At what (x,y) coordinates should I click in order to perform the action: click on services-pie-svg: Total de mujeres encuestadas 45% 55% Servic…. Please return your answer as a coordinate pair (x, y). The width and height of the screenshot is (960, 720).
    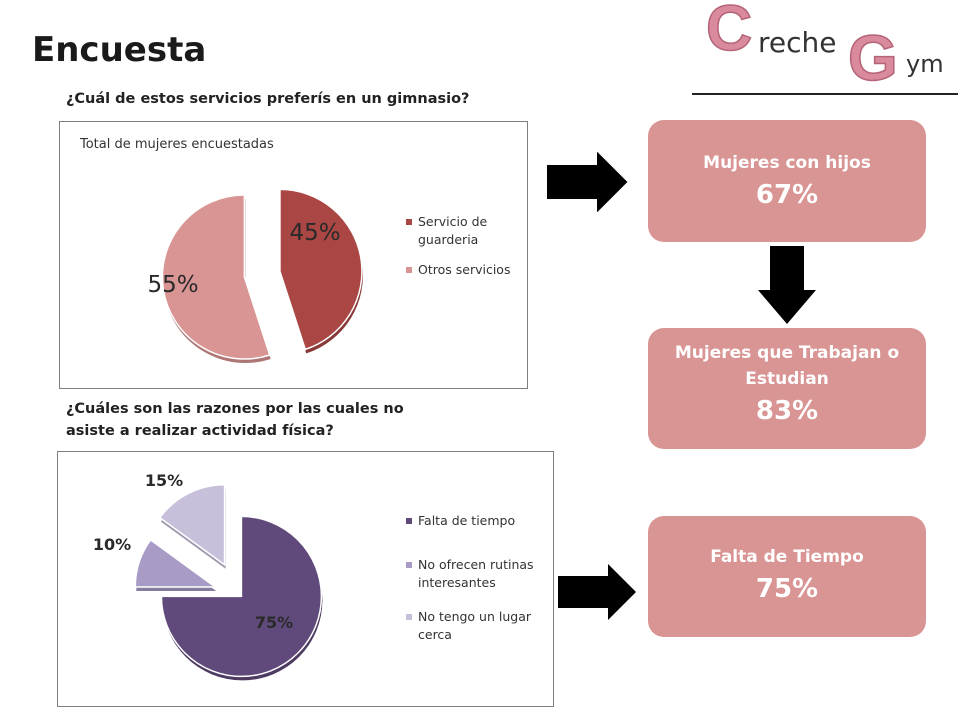
    Looking at the image, I should click on (294, 250).